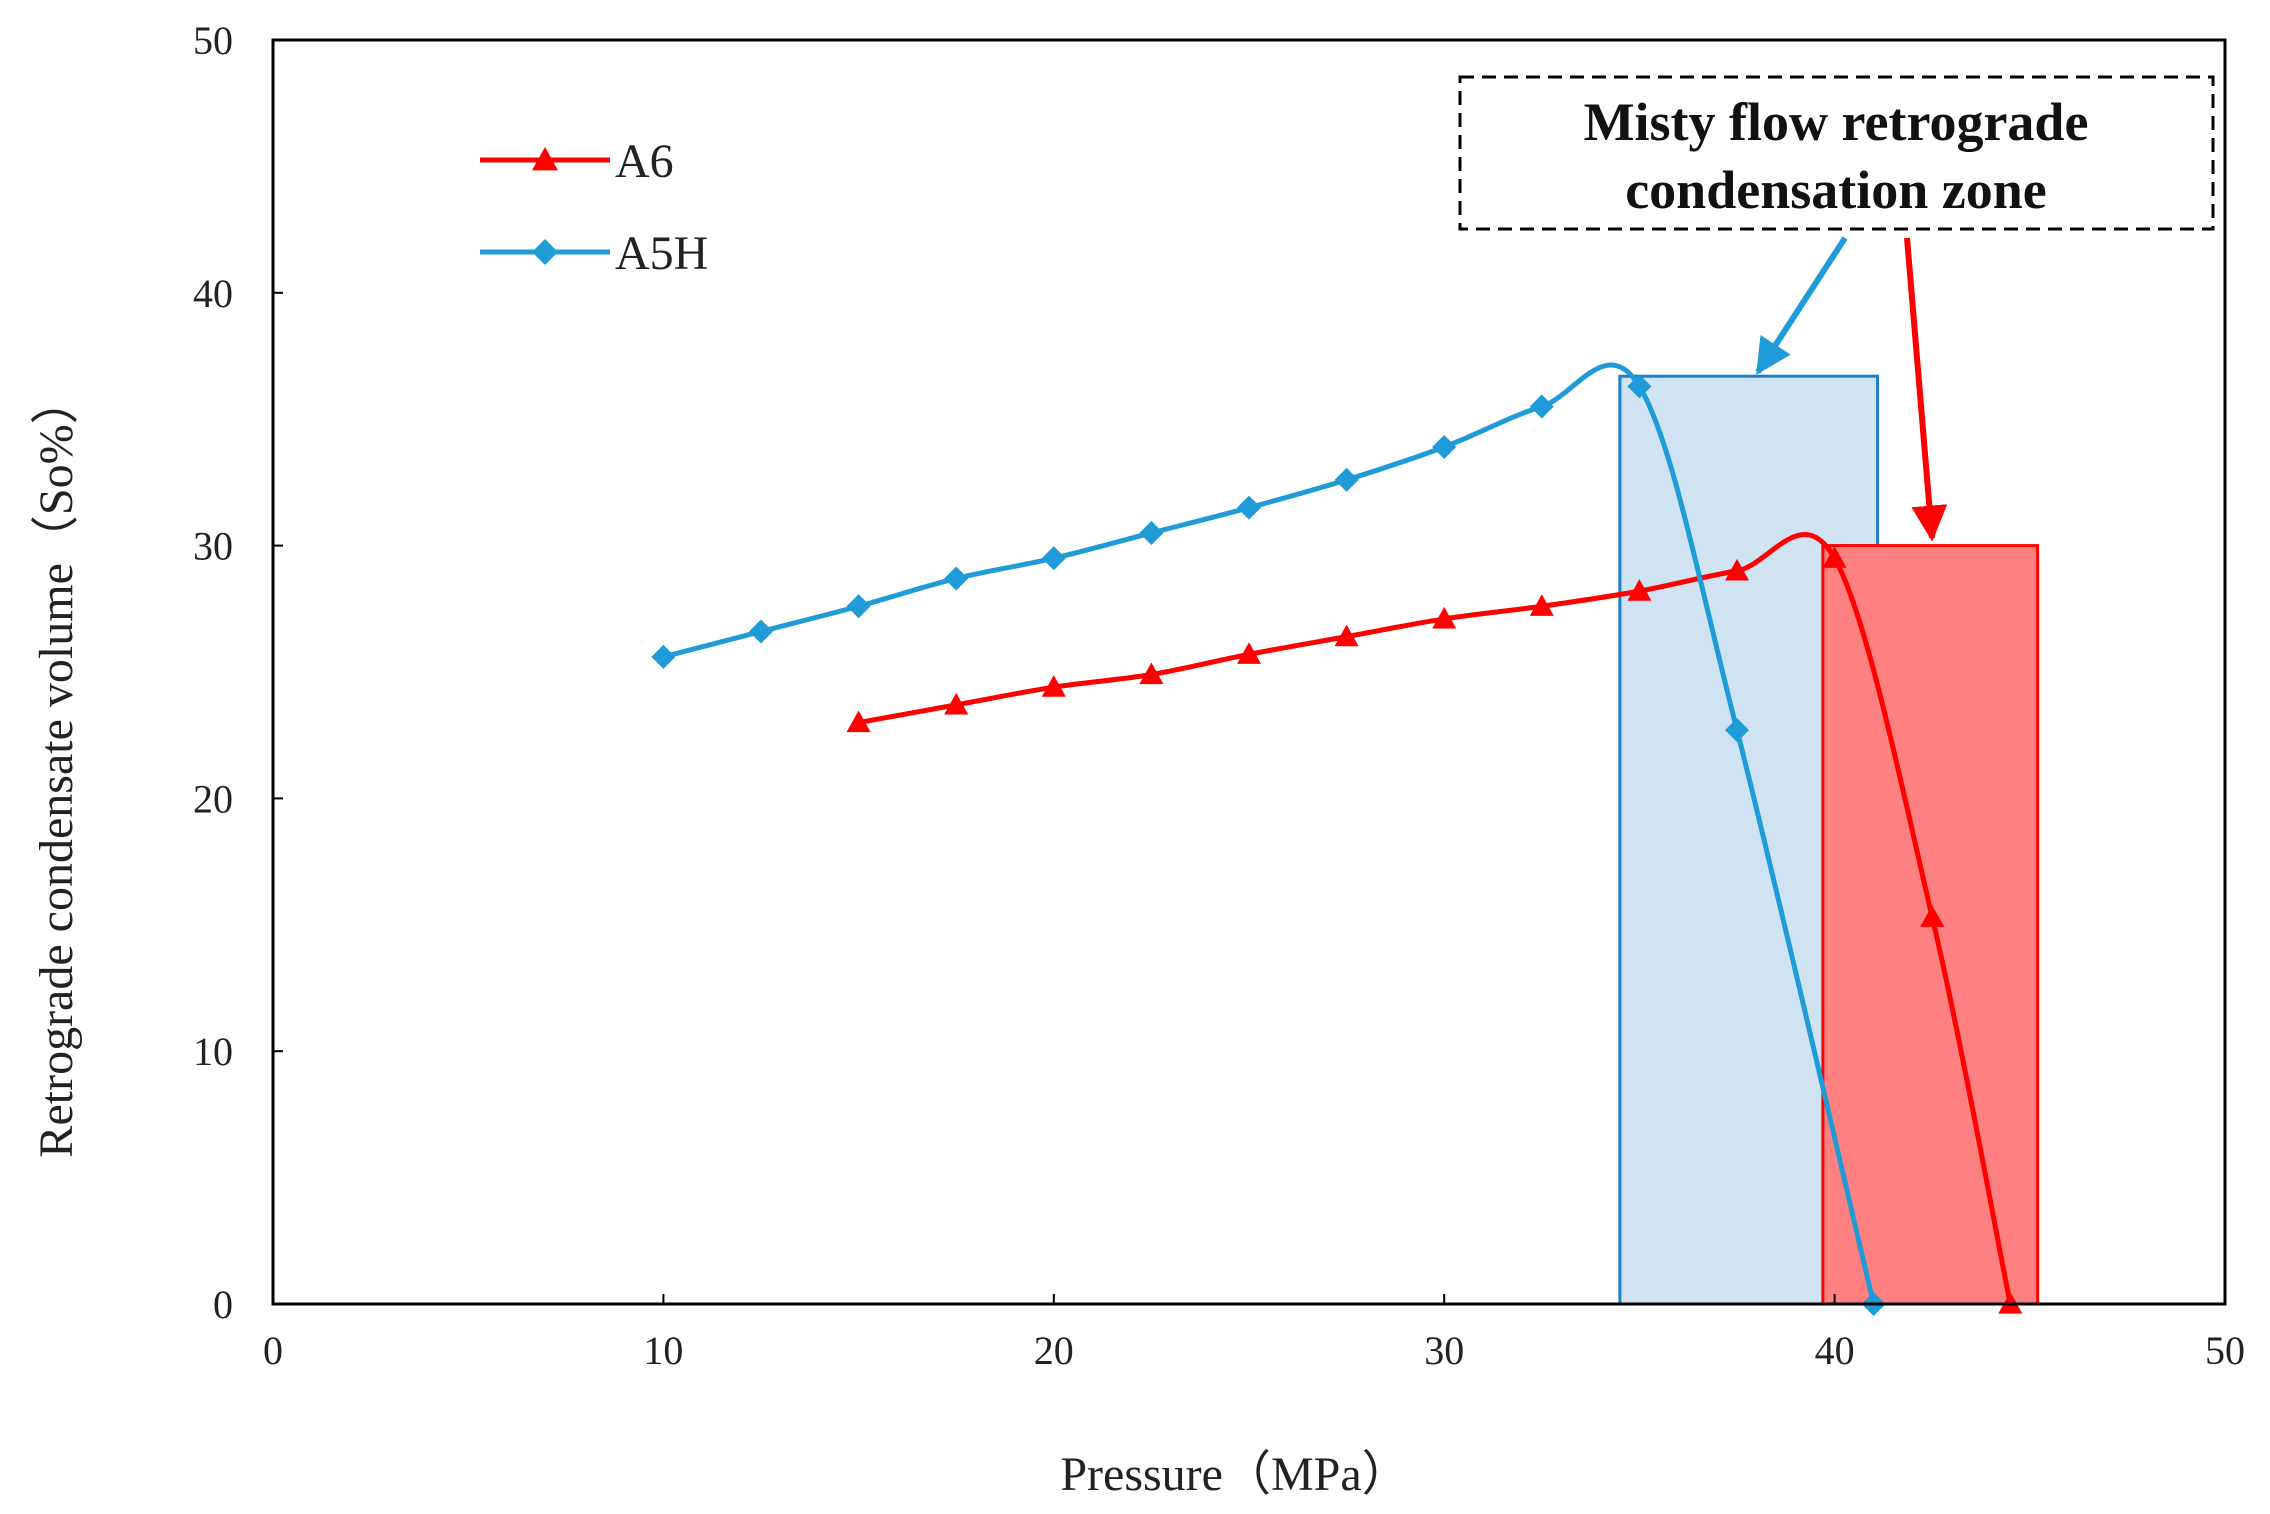  I want to click on y-tick-label: 20, so click(213, 798).